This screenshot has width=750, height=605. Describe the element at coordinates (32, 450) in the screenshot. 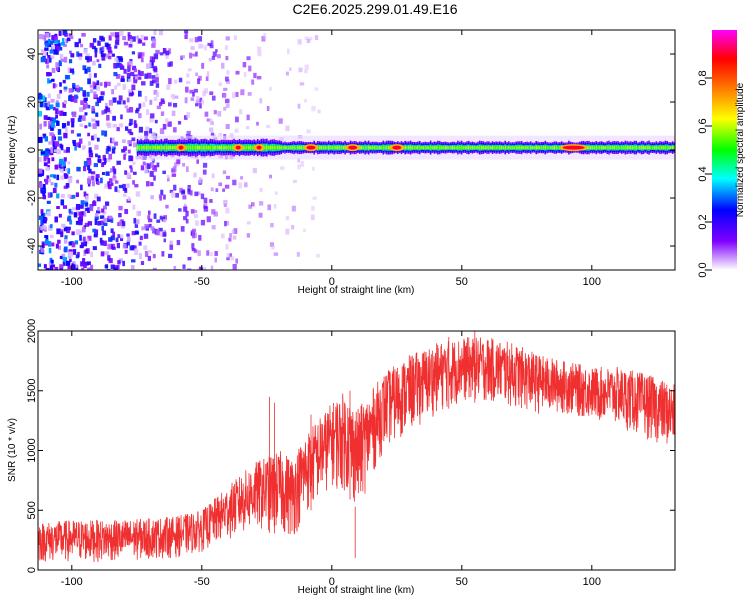

I see `snr-y-tick-label: 1000` at that location.